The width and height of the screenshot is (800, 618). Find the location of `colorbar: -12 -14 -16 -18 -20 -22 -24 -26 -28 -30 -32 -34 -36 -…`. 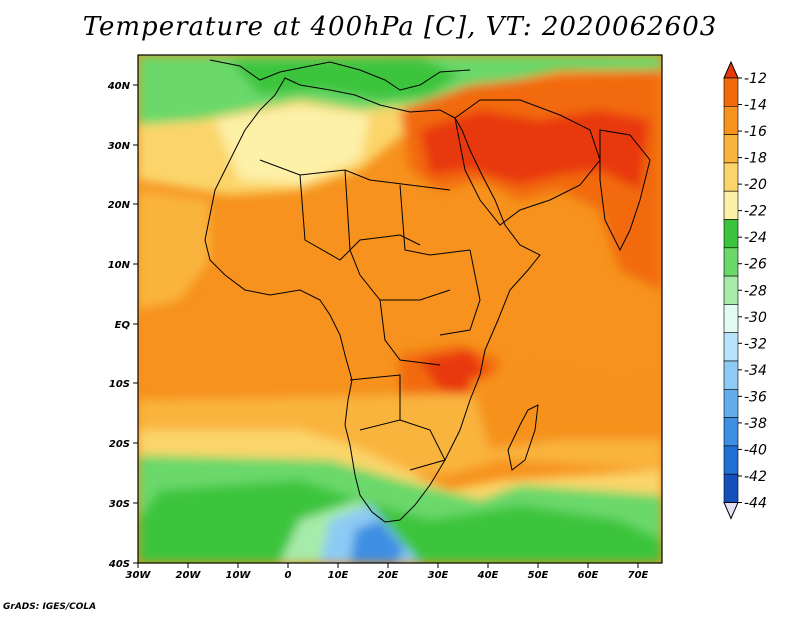

colorbar: -12 -14 -16 -18 -20 -22 -24 -26 -28 -30 -32 -34 -36 -… is located at coordinates (745, 290).